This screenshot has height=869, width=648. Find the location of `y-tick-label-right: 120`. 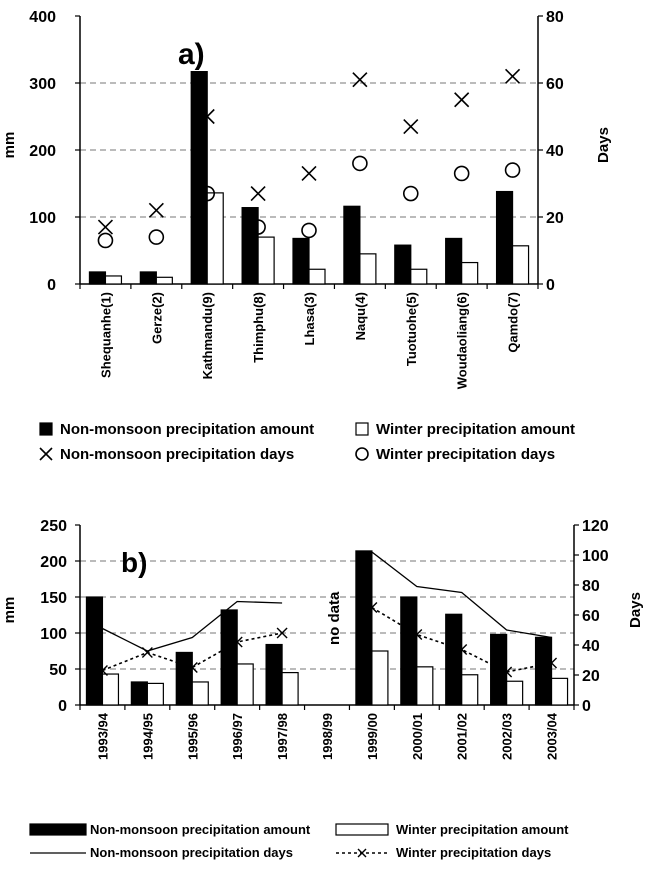

y-tick-label-right: 120 is located at coordinates (595, 526).